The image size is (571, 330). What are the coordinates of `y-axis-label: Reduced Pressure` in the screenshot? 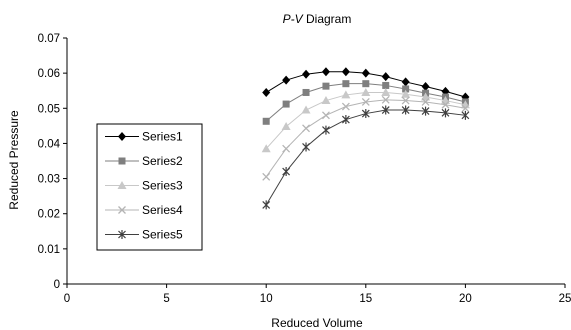 It's located at (14, 160).